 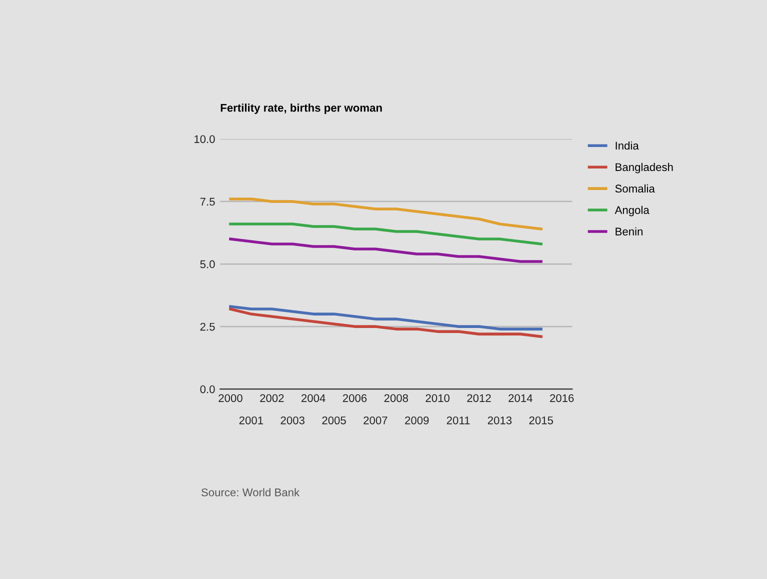 I want to click on x-tick-label: 2002, so click(x=272, y=398).